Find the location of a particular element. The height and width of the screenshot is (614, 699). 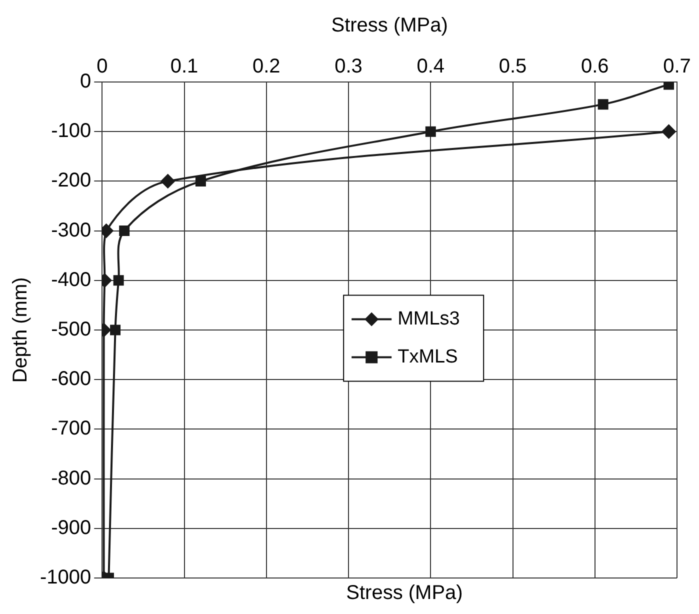

y-tick-label: 0 is located at coordinates (86, 81).